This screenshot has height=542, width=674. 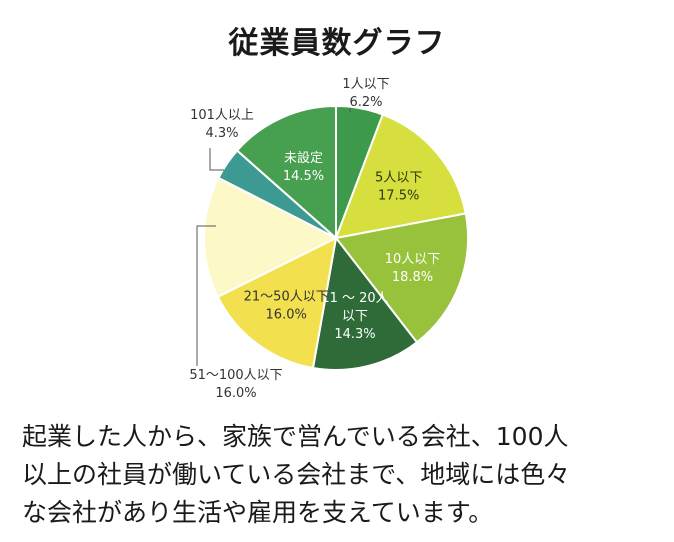 I want to click on slice-1-category-label: 1人以下, so click(x=365, y=84).